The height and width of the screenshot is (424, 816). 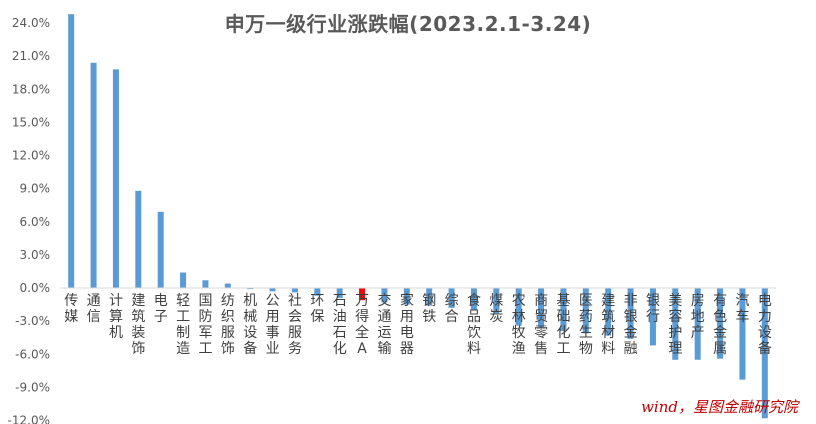 I want to click on svg-text: 会, so click(x=295, y=317).